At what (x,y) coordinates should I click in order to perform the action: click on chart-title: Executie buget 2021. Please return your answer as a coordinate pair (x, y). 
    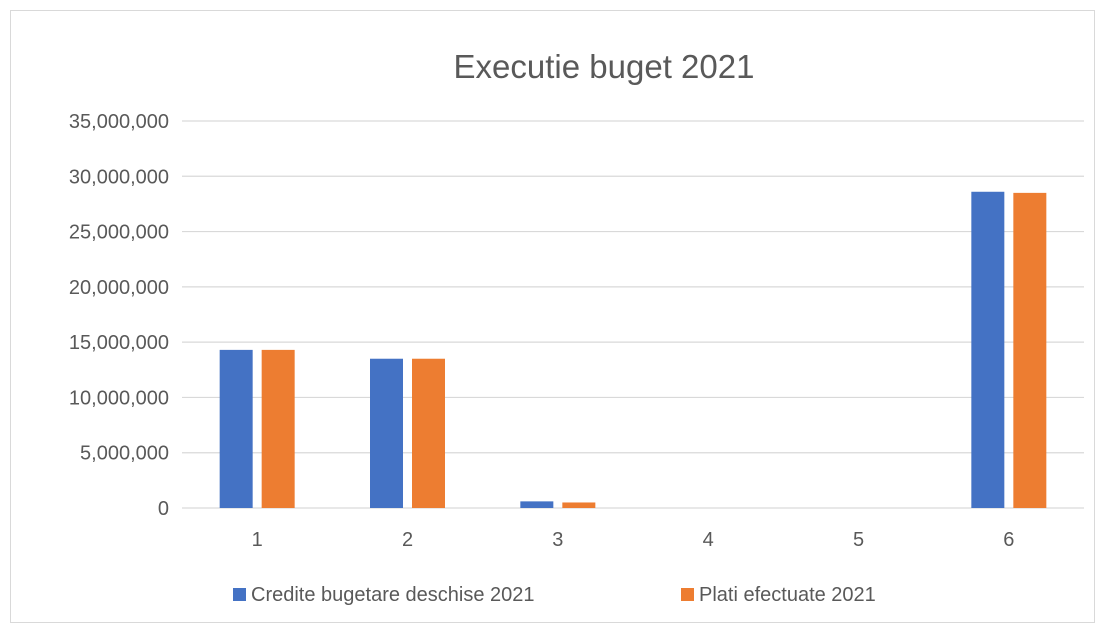
    Looking at the image, I should click on (604, 66).